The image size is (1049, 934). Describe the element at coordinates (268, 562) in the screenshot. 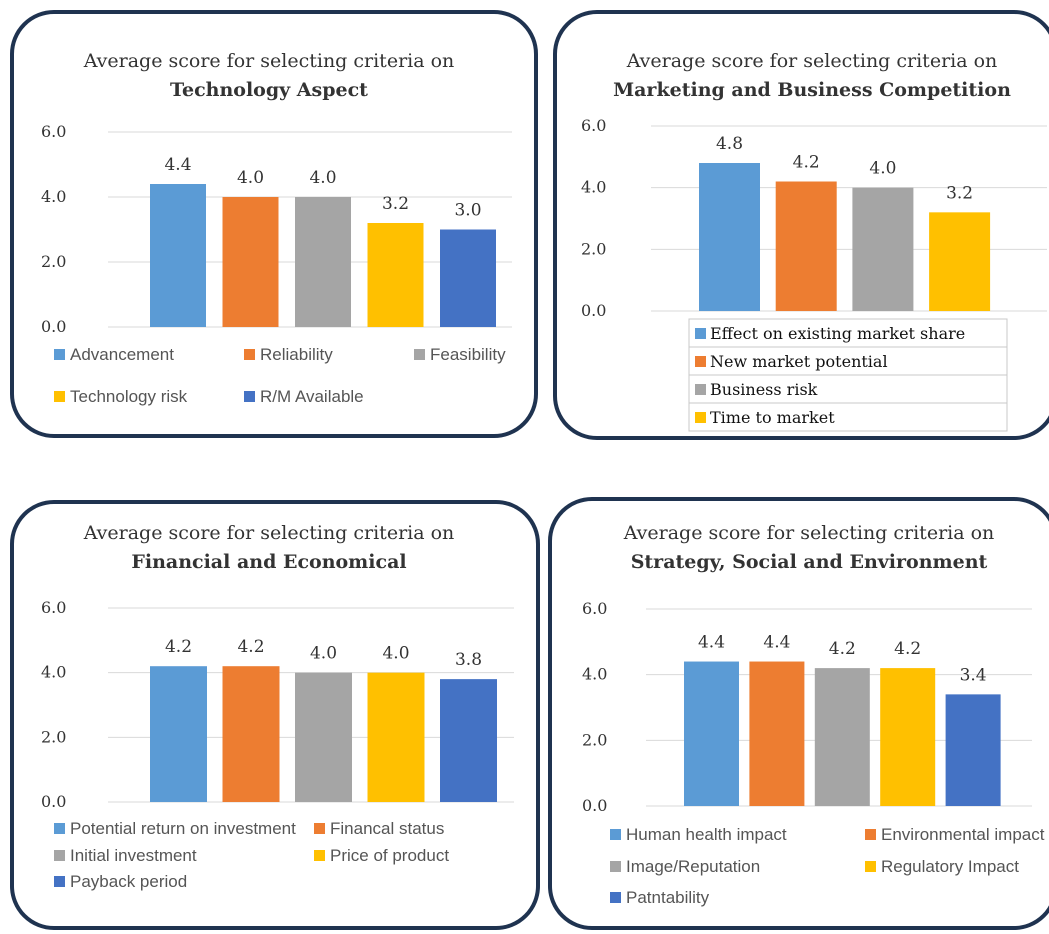

I see `chart-subtitle: Financial and Economical` at that location.